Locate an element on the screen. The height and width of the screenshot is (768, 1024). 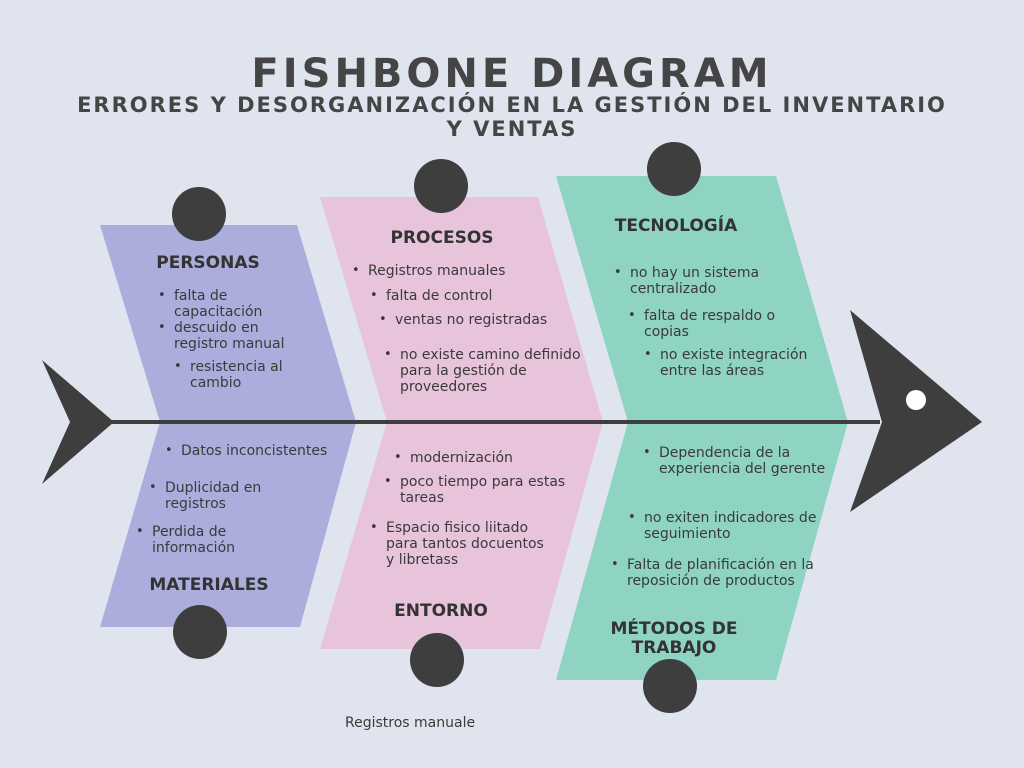
procesos-label: PROCESOS is located at coordinates (442, 238).